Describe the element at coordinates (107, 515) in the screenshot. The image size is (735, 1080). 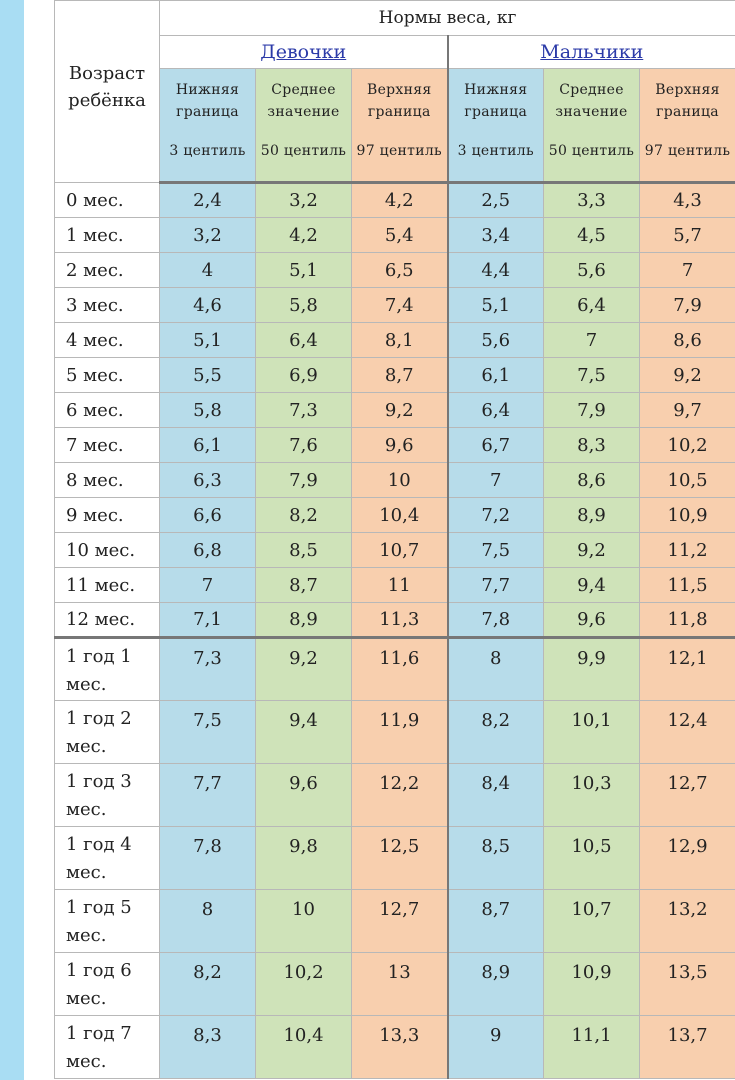
I see `age-cell: 9 мес.` at that location.